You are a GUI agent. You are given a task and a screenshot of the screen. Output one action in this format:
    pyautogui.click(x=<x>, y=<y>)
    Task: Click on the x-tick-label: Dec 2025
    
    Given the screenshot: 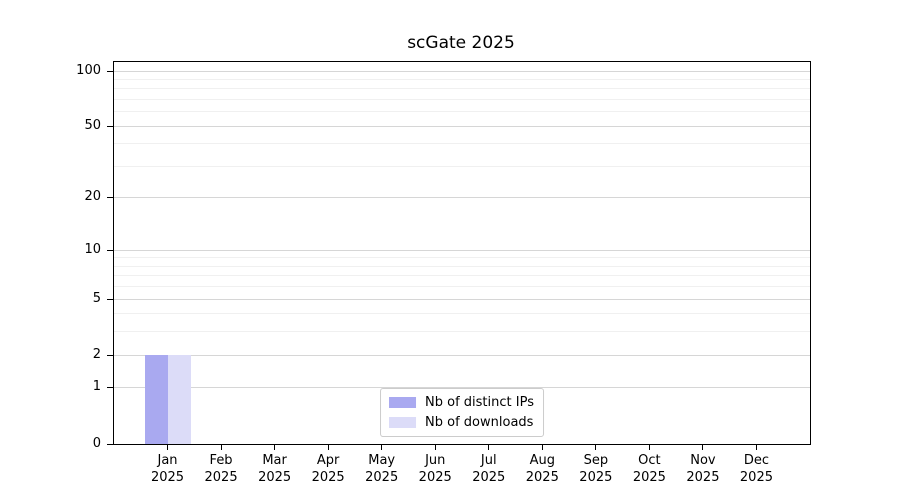 What is the action you would take?
    pyautogui.click(x=756, y=469)
    